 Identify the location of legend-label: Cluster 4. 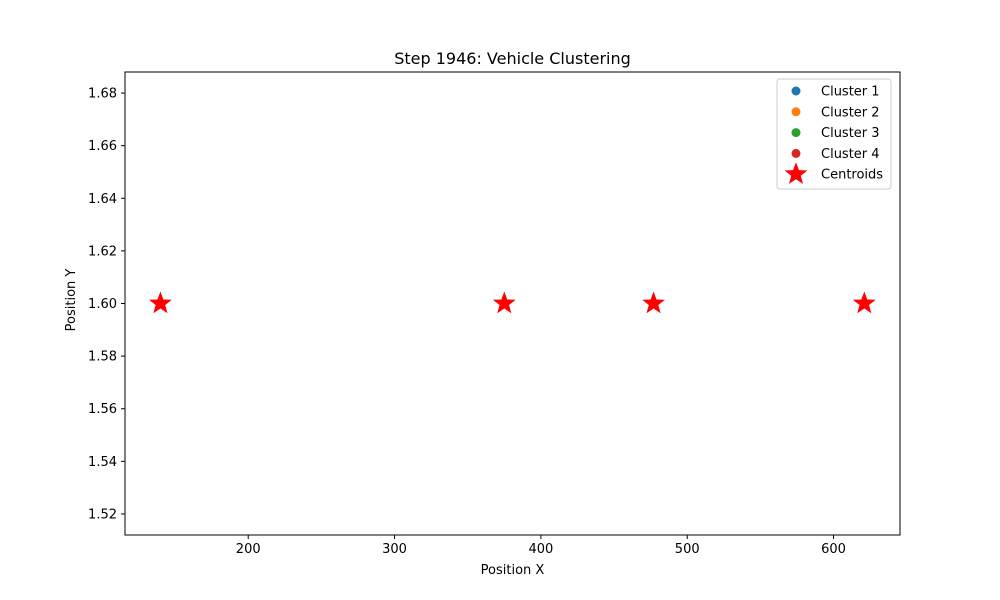
(850, 154).